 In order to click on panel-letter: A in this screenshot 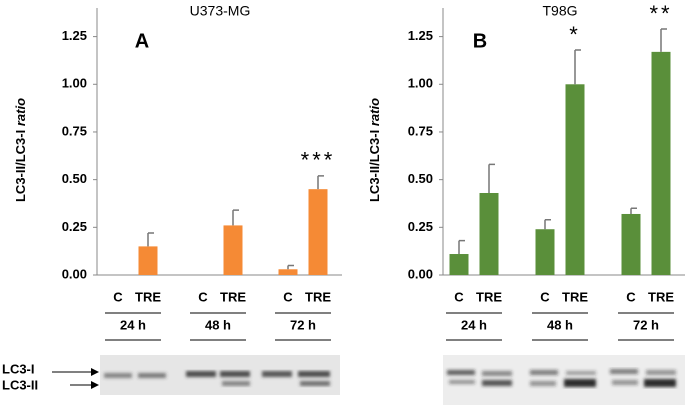, I will do `click(142, 41)`.